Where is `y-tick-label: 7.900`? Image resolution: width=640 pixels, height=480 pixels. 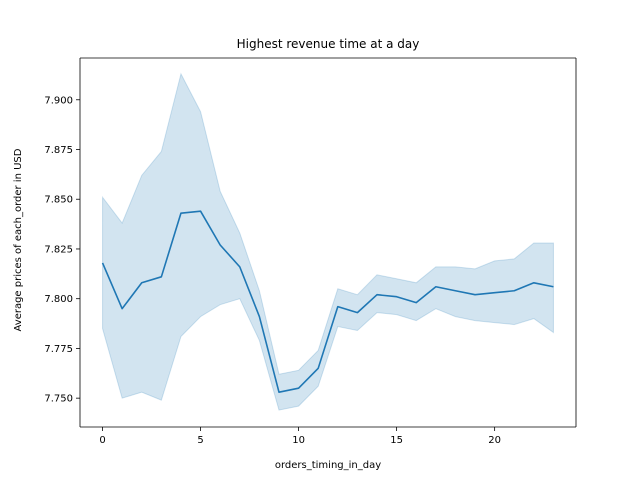 y-tick-label: 7.900 is located at coordinates (58, 100).